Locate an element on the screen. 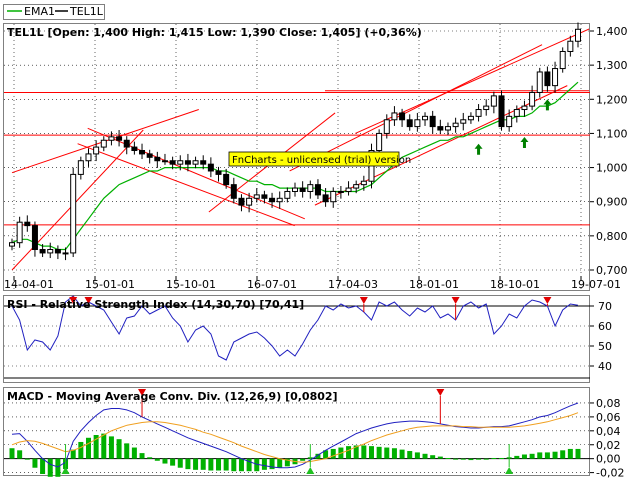  price-x-tick-label: 14-04-01 is located at coordinates (29, 284).